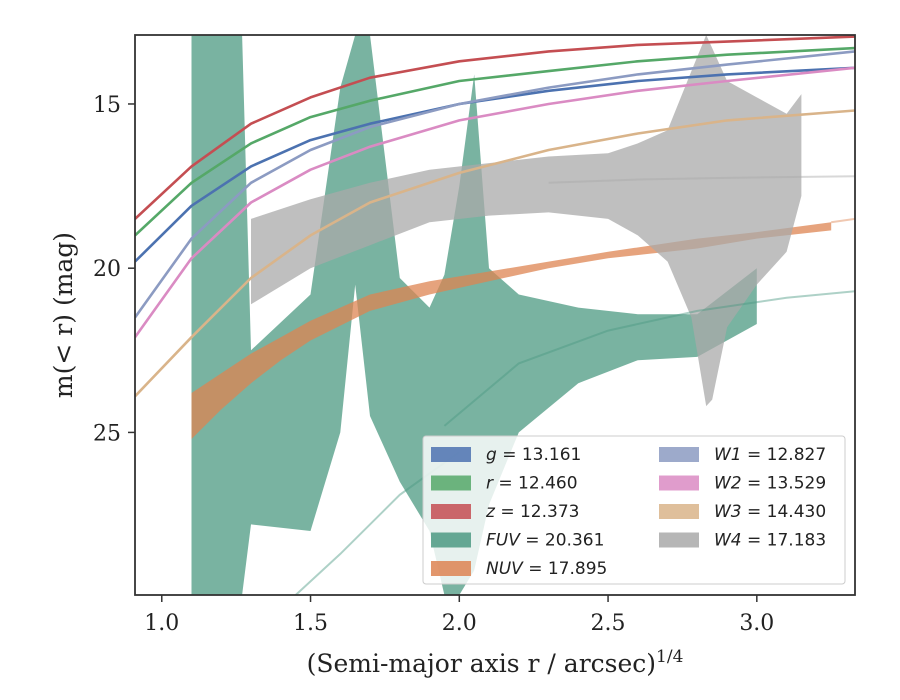 The image size is (900, 700). Describe the element at coordinates (669, 657) in the screenshot. I see `x-axis-title-superscript: 1/4` at that location.